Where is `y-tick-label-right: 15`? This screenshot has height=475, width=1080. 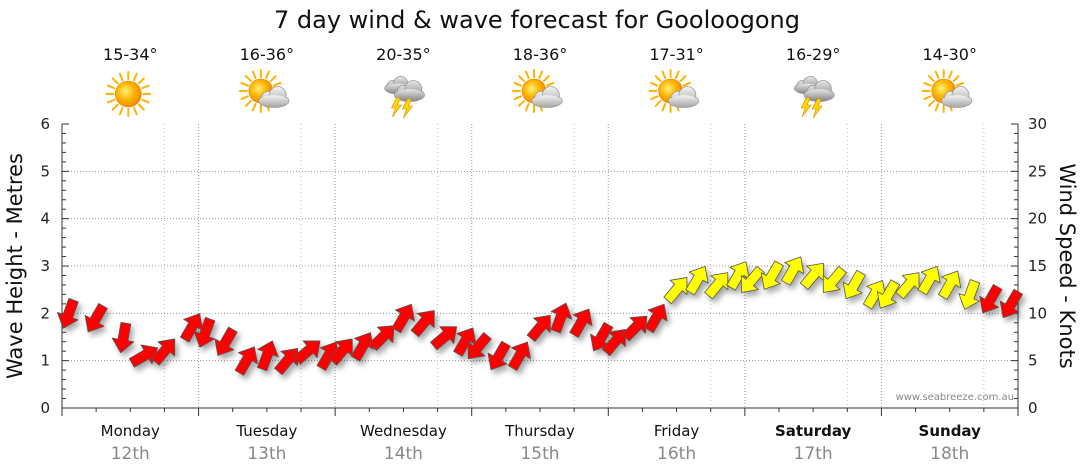
y-tick-label-right: 15 is located at coordinates (1037, 266).